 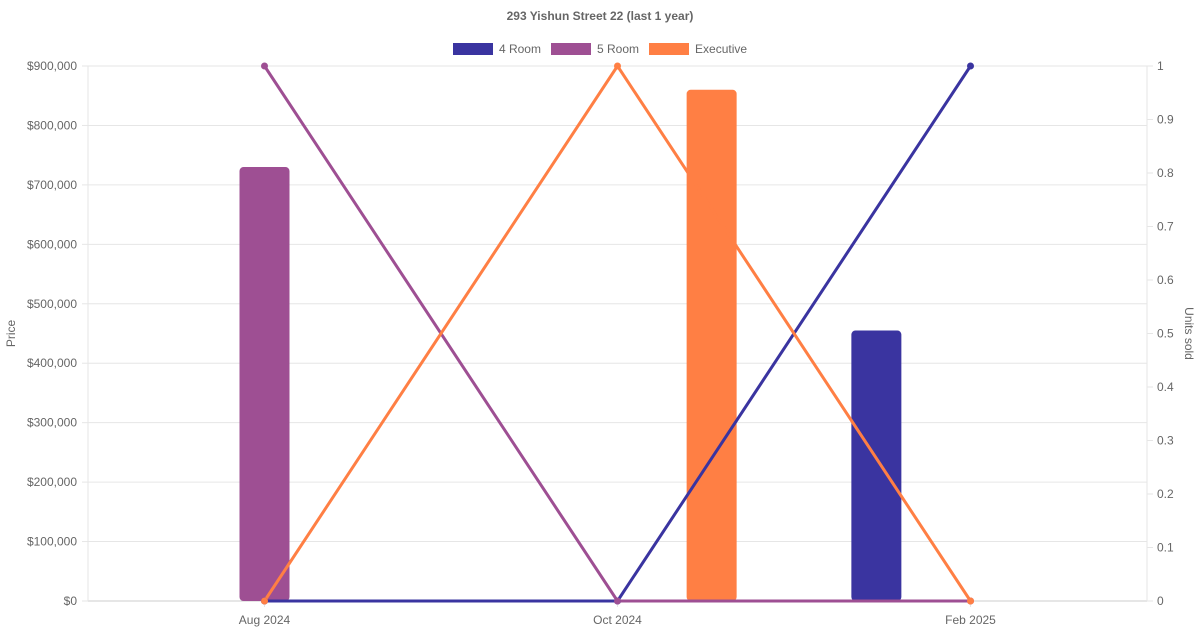 What do you see at coordinates (11, 334) in the screenshot?
I see `y-left-axis-title: Price` at bounding box center [11, 334].